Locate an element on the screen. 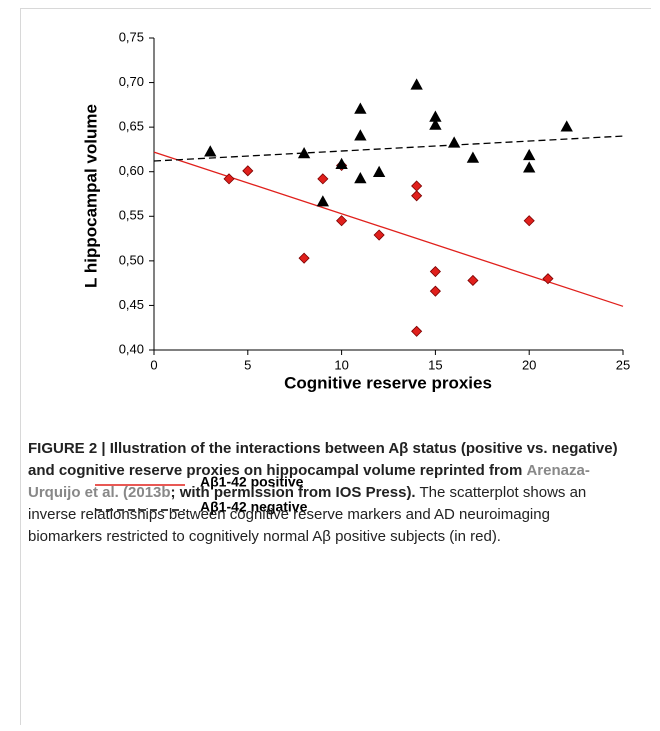 This screenshot has width=660, height=731. y-tick-label: 0,55 is located at coordinates (131, 215).